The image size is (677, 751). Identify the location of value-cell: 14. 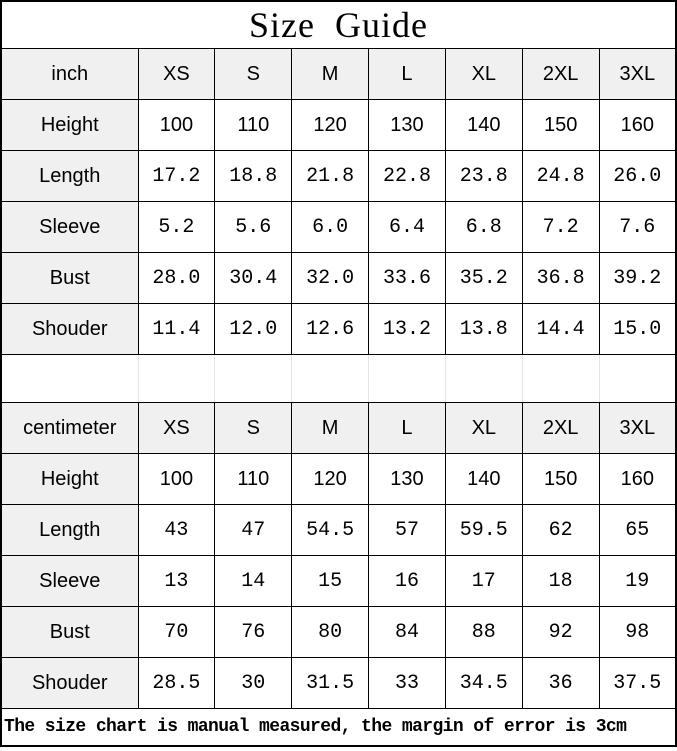
(253, 581).